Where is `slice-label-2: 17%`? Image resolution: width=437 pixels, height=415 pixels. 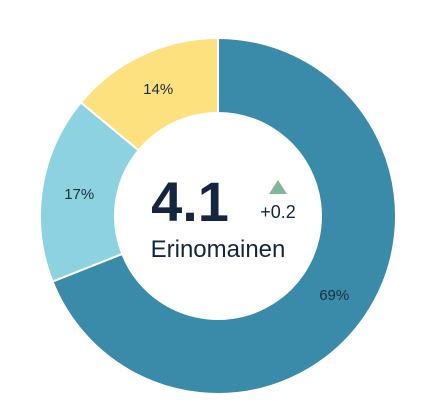
slice-label-2: 17% is located at coordinates (79, 194).